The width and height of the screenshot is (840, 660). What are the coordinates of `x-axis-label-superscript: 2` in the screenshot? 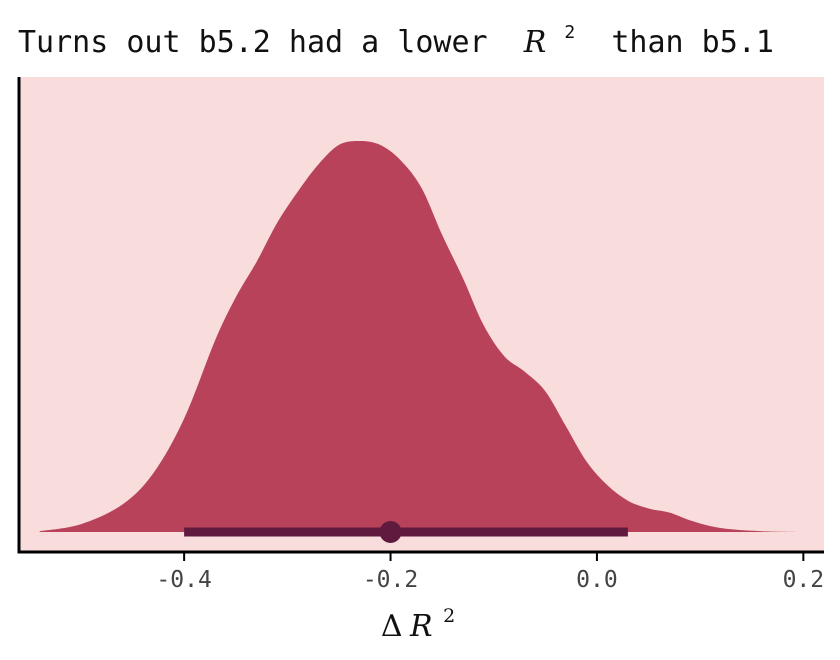 It's located at (449, 616).